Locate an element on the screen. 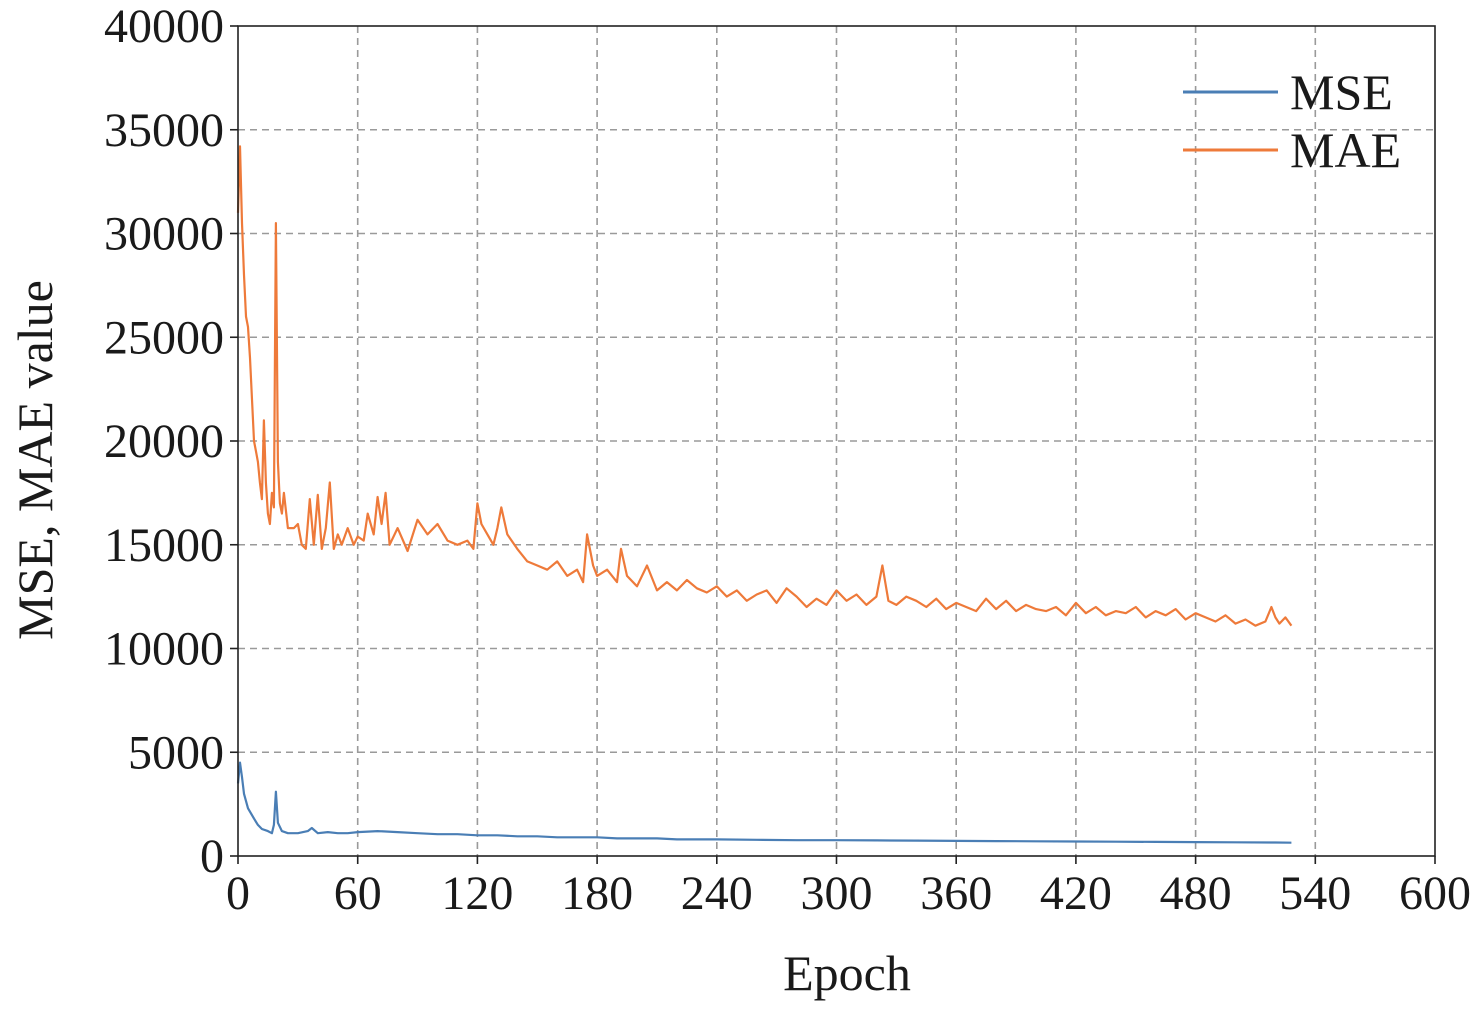 The image size is (1476, 1009). legend-label-mse: MSE is located at coordinates (1341, 92).